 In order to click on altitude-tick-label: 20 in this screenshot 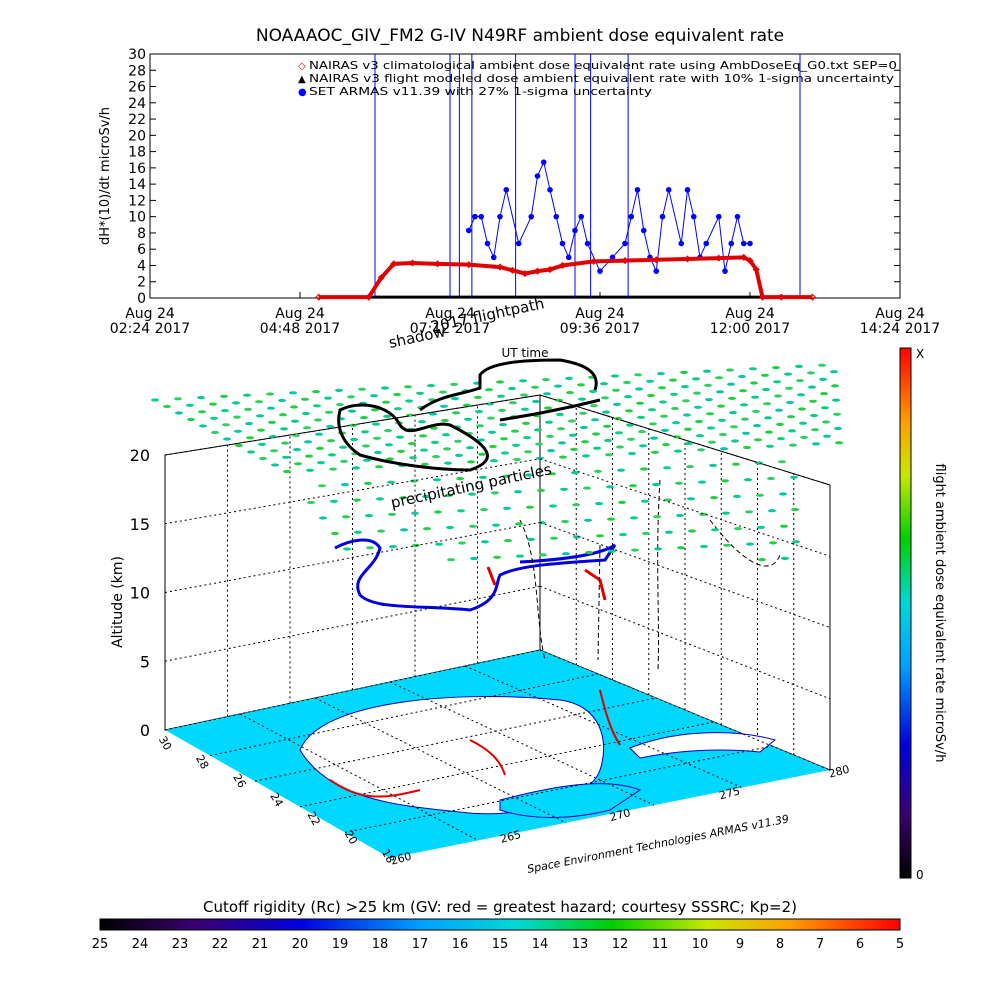, I will do `click(140, 455)`.